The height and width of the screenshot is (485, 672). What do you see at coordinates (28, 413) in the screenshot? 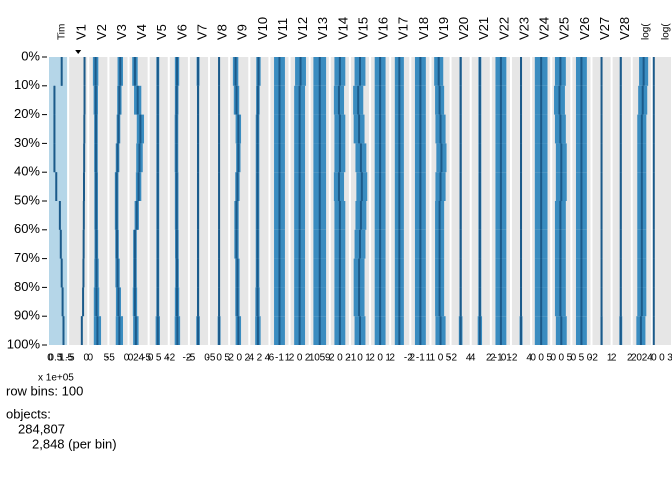
I see `objects-label: objects:` at bounding box center [28, 413].